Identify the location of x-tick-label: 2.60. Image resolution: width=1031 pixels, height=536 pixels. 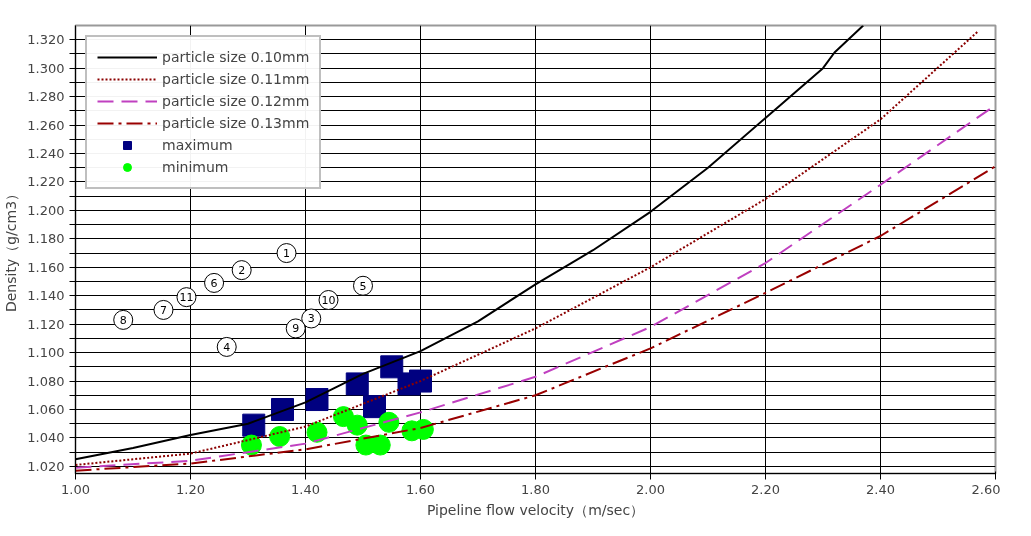
(986, 489).